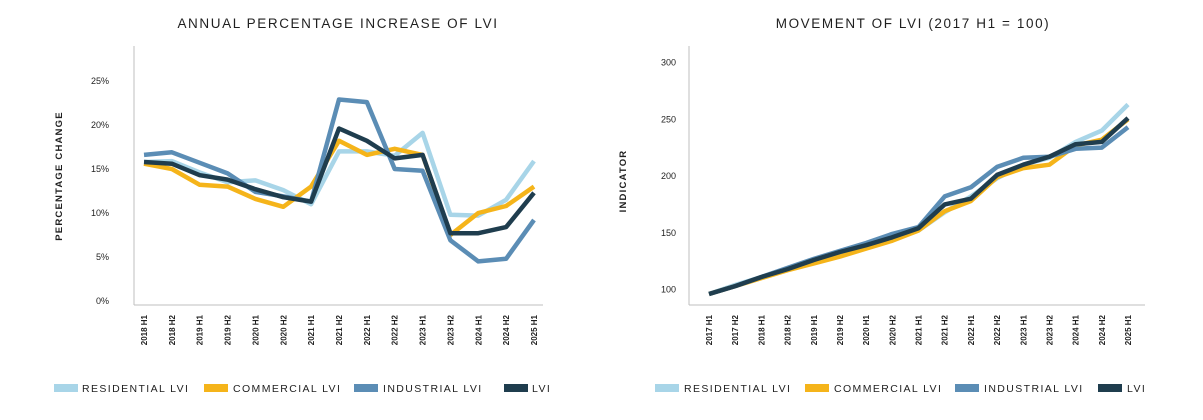  Describe the element at coordinates (144, 329) in the screenshot. I see `chart1-x-tick-label: 2018 H1` at that location.